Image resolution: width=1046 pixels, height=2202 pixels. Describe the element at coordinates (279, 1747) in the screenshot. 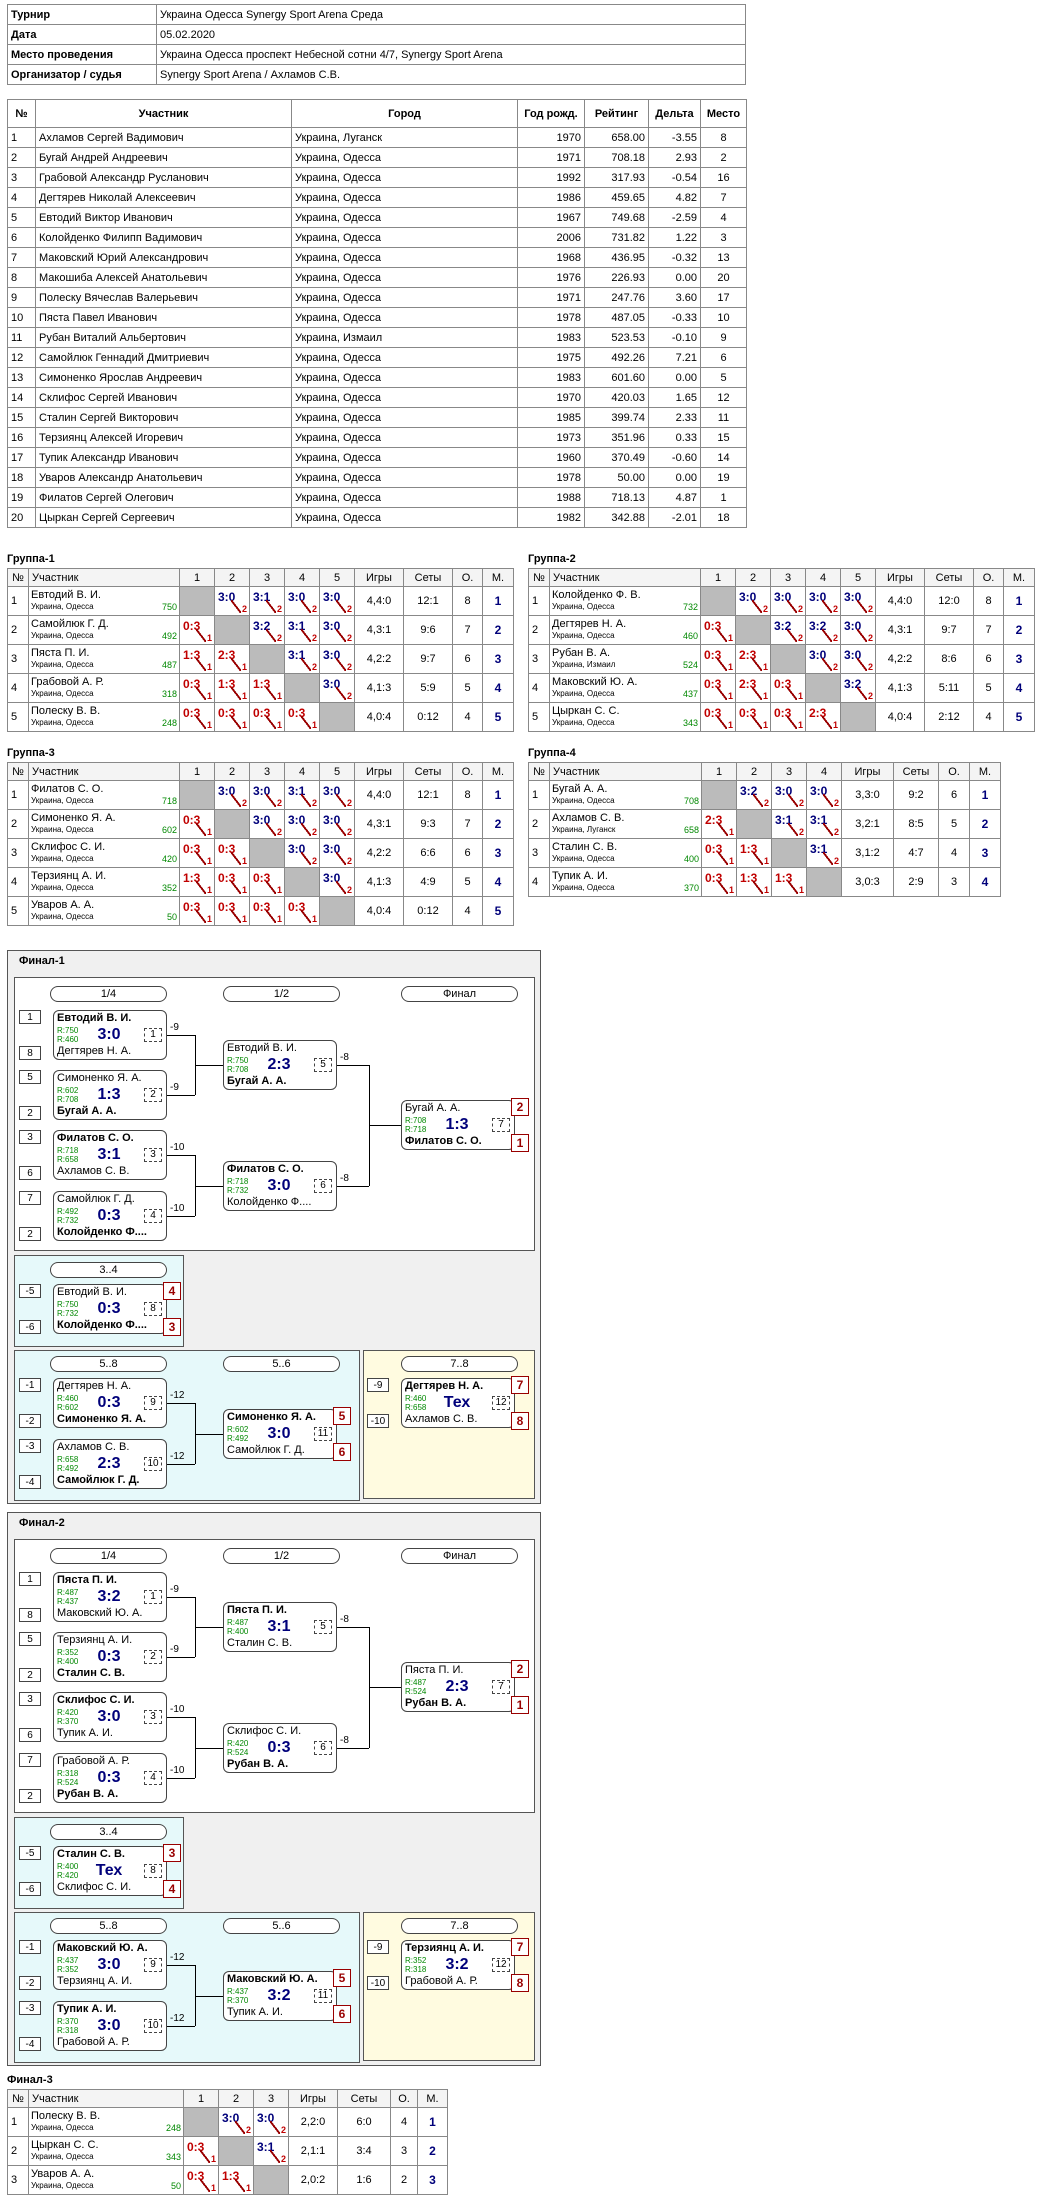

I see `score: 0:3` at that location.